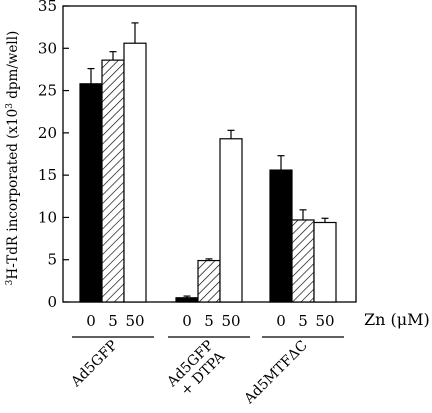  What do you see at coordinates (13, 194) in the screenshot?
I see `y-axis-title-main: H-TdR incorporated (x10` at bounding box center [13, 194].